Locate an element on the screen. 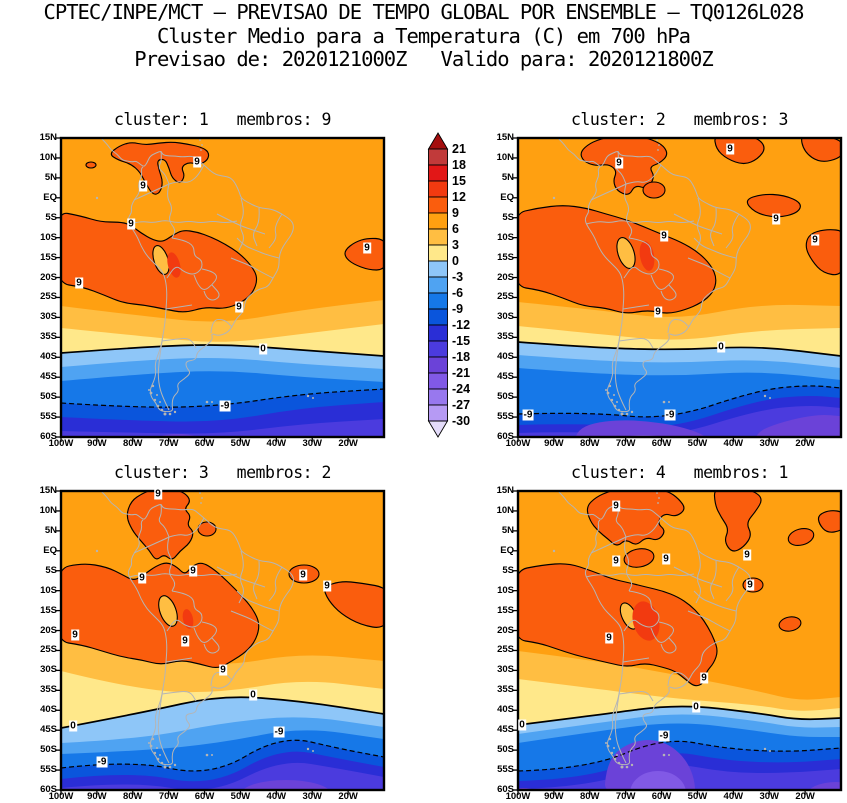 The width and height of the screenshot is (847, 803). lon-tick-label: 50W is located at coordinates (240, 796).